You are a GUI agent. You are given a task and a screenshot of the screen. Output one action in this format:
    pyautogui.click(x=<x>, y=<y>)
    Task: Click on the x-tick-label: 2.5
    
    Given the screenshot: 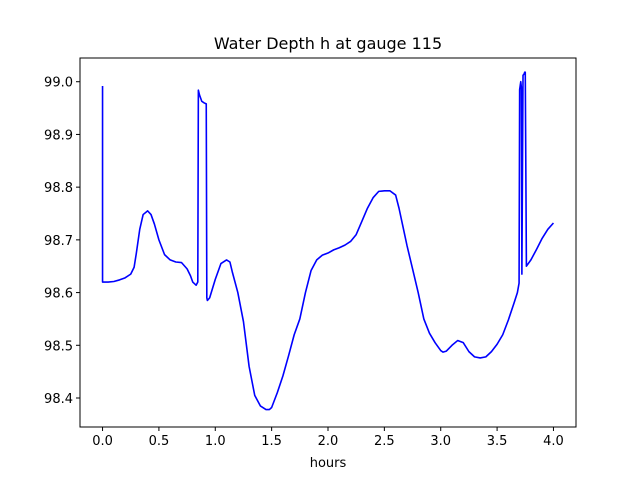 What is the action you would take?
    pyautogui.click(x=384, y=441)
    